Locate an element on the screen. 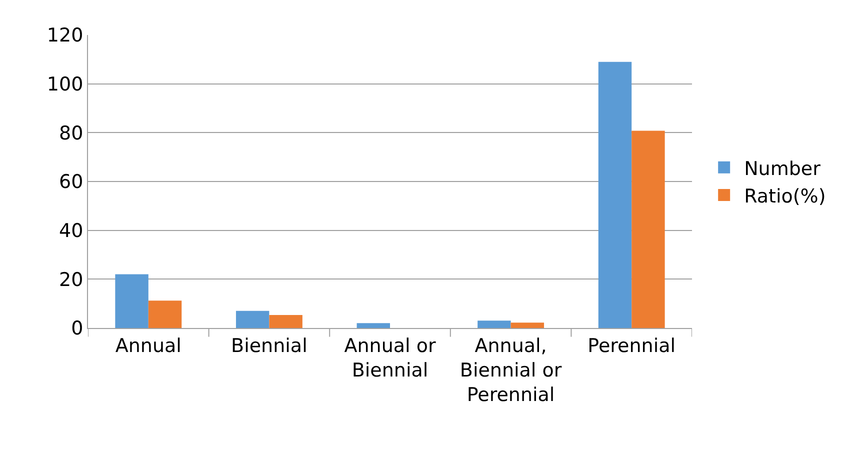 The image size is (867, 458). y-tick-label: 20 is located at coordinates (71, 279).